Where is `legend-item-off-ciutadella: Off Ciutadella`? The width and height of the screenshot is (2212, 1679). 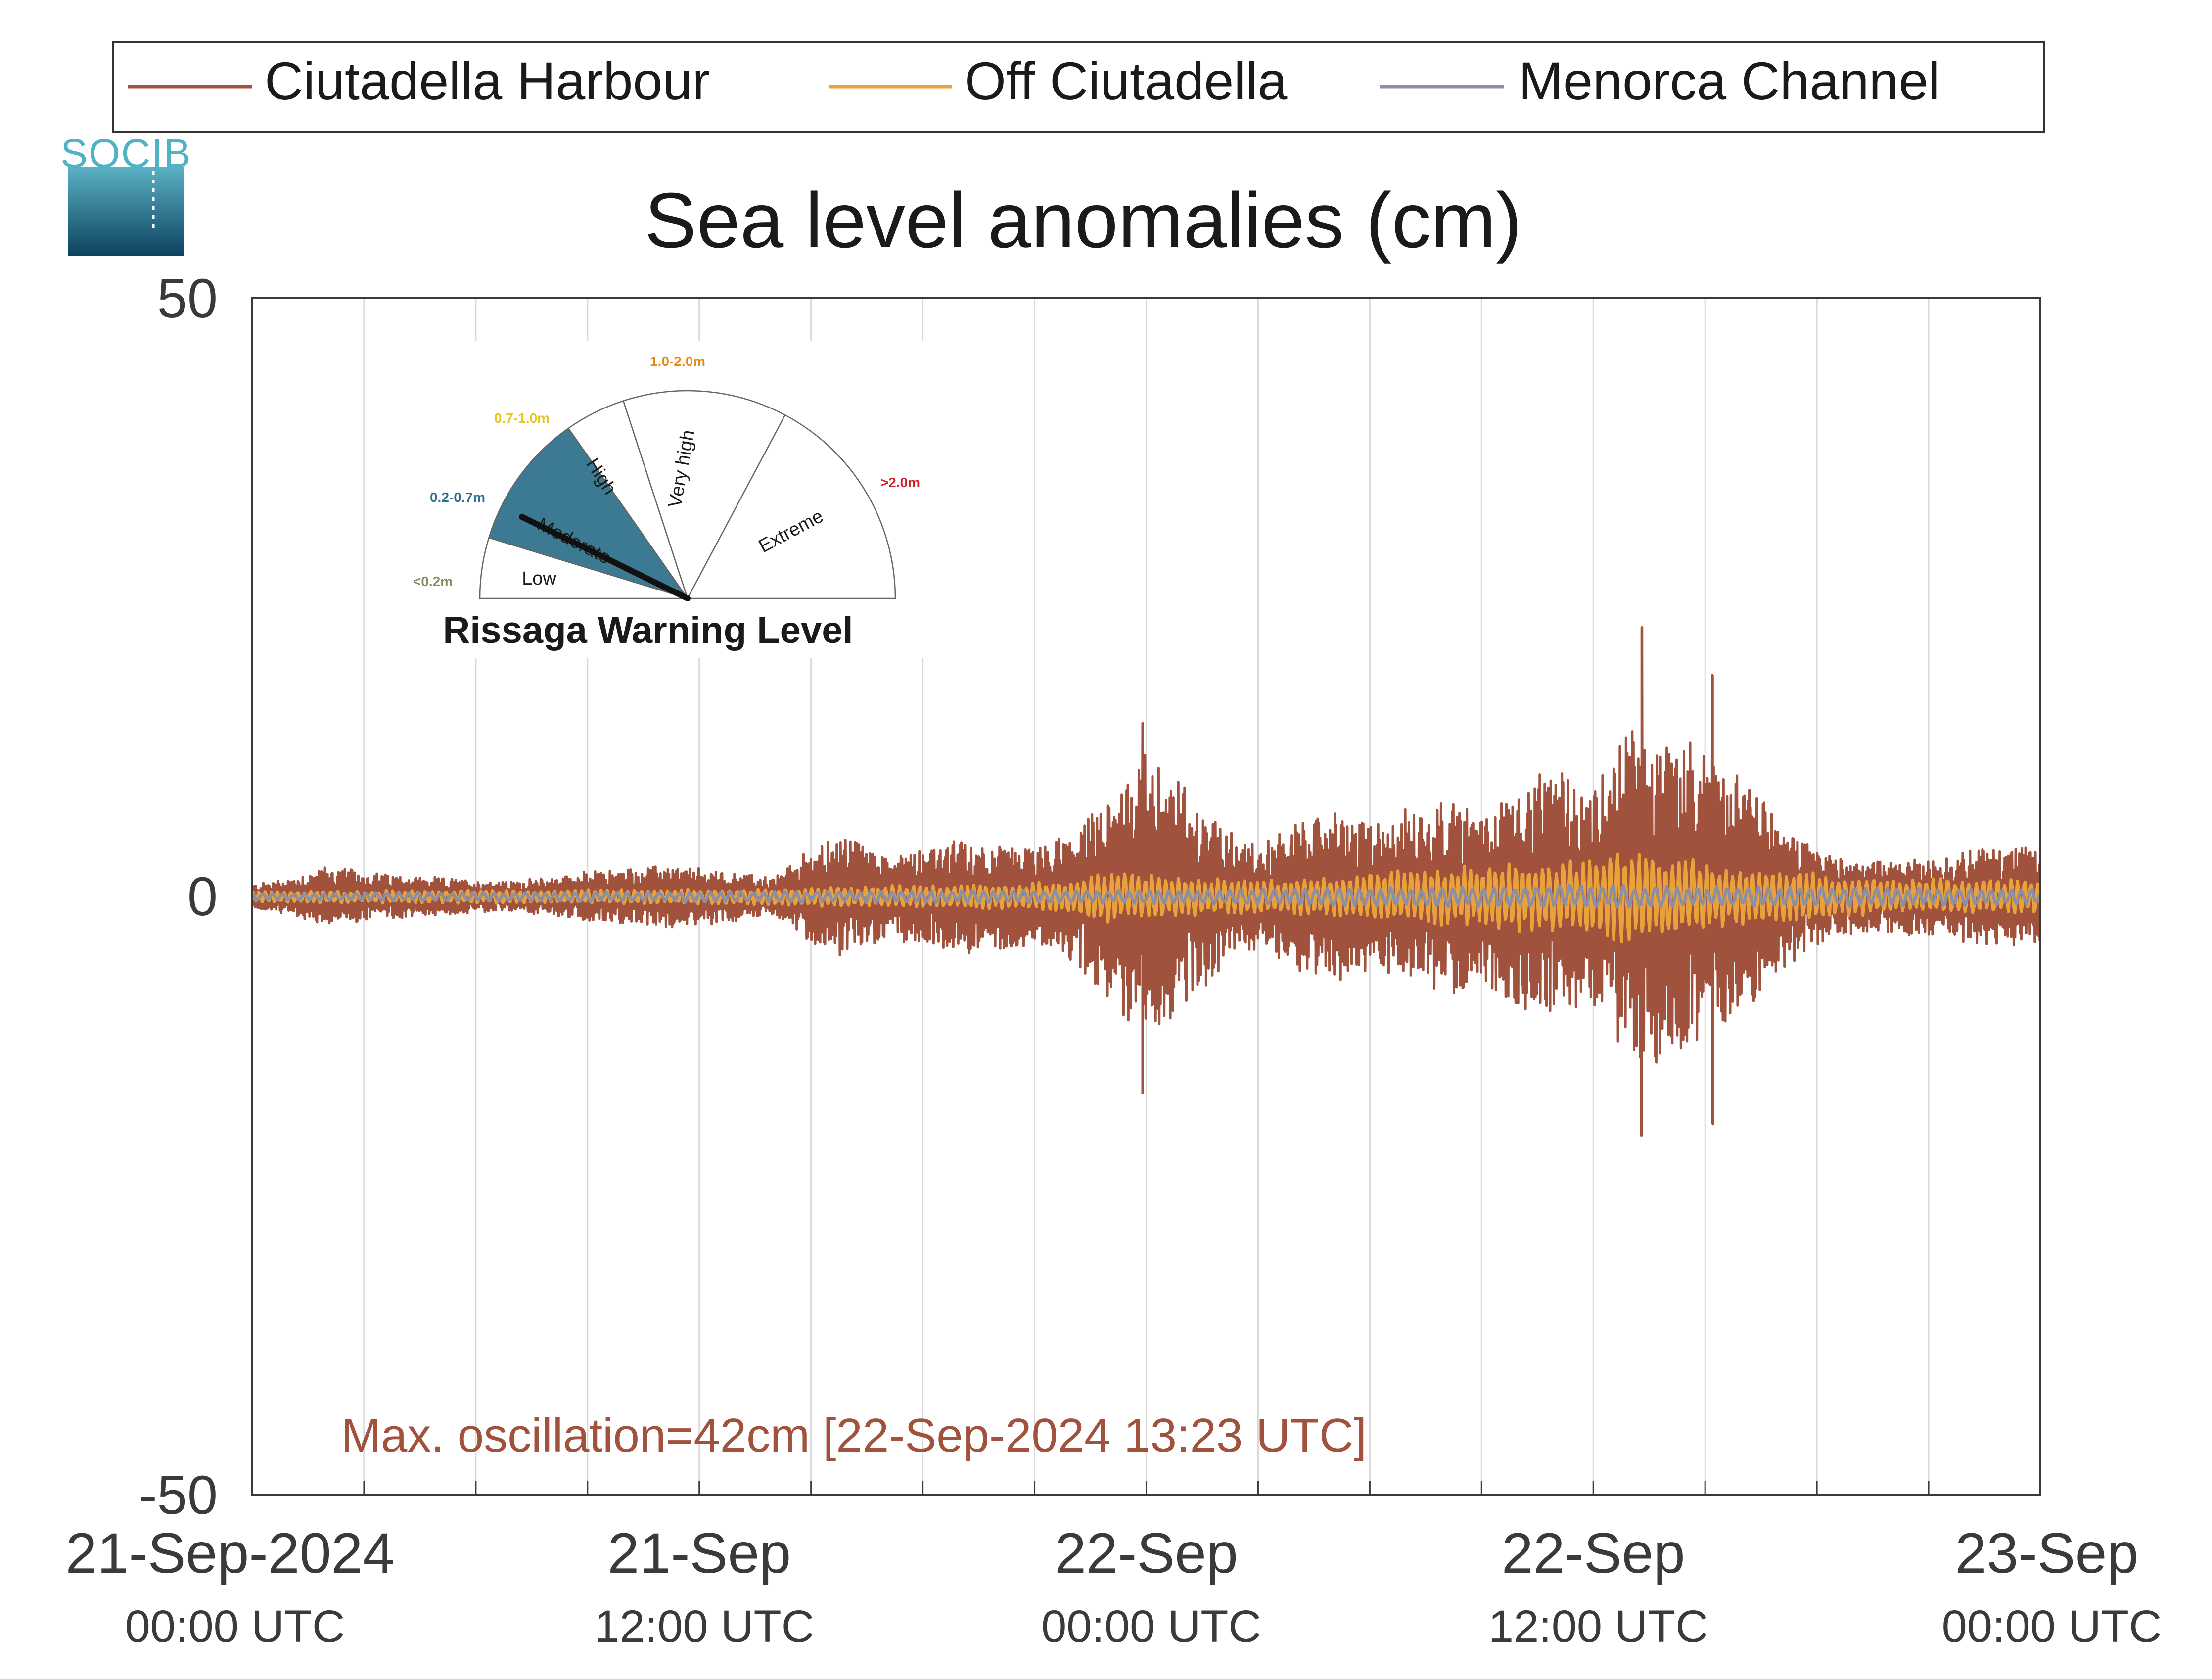
legend-item-off-ciutadella: Off Ciutadella is located at coordinates (1058, 81).